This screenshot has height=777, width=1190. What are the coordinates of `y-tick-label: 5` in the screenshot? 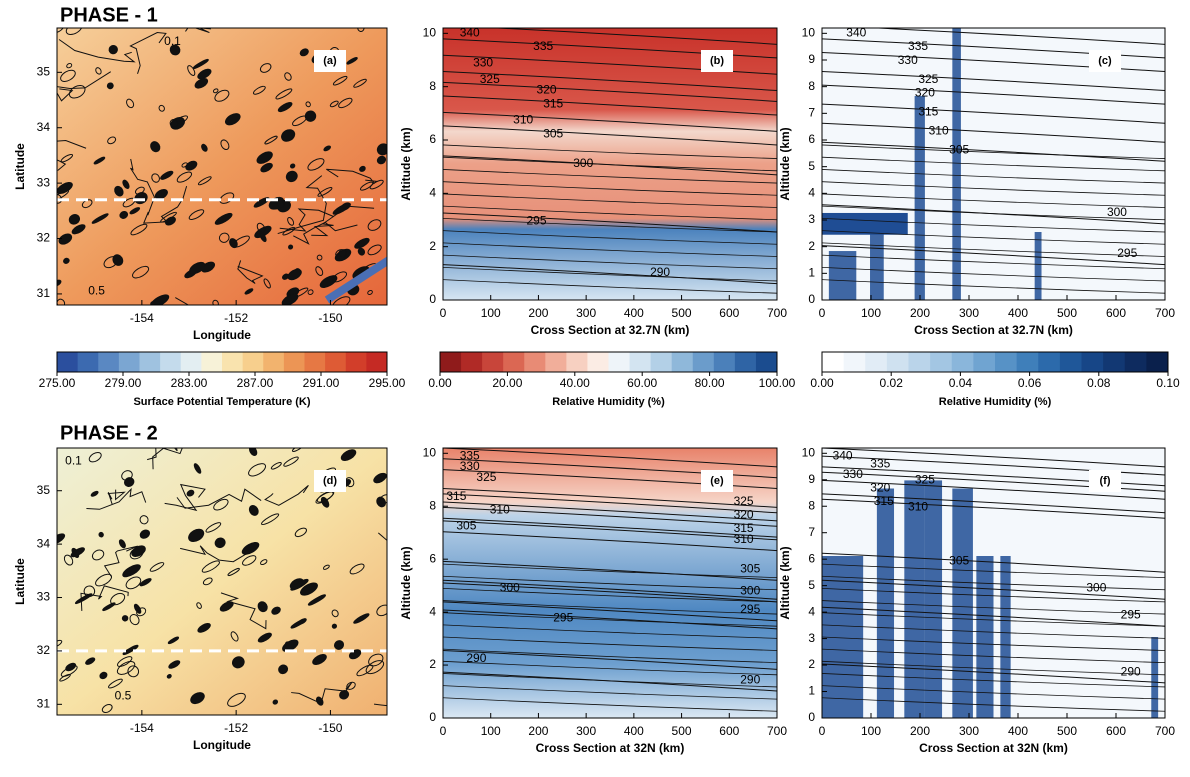 It's located at (811, 166).